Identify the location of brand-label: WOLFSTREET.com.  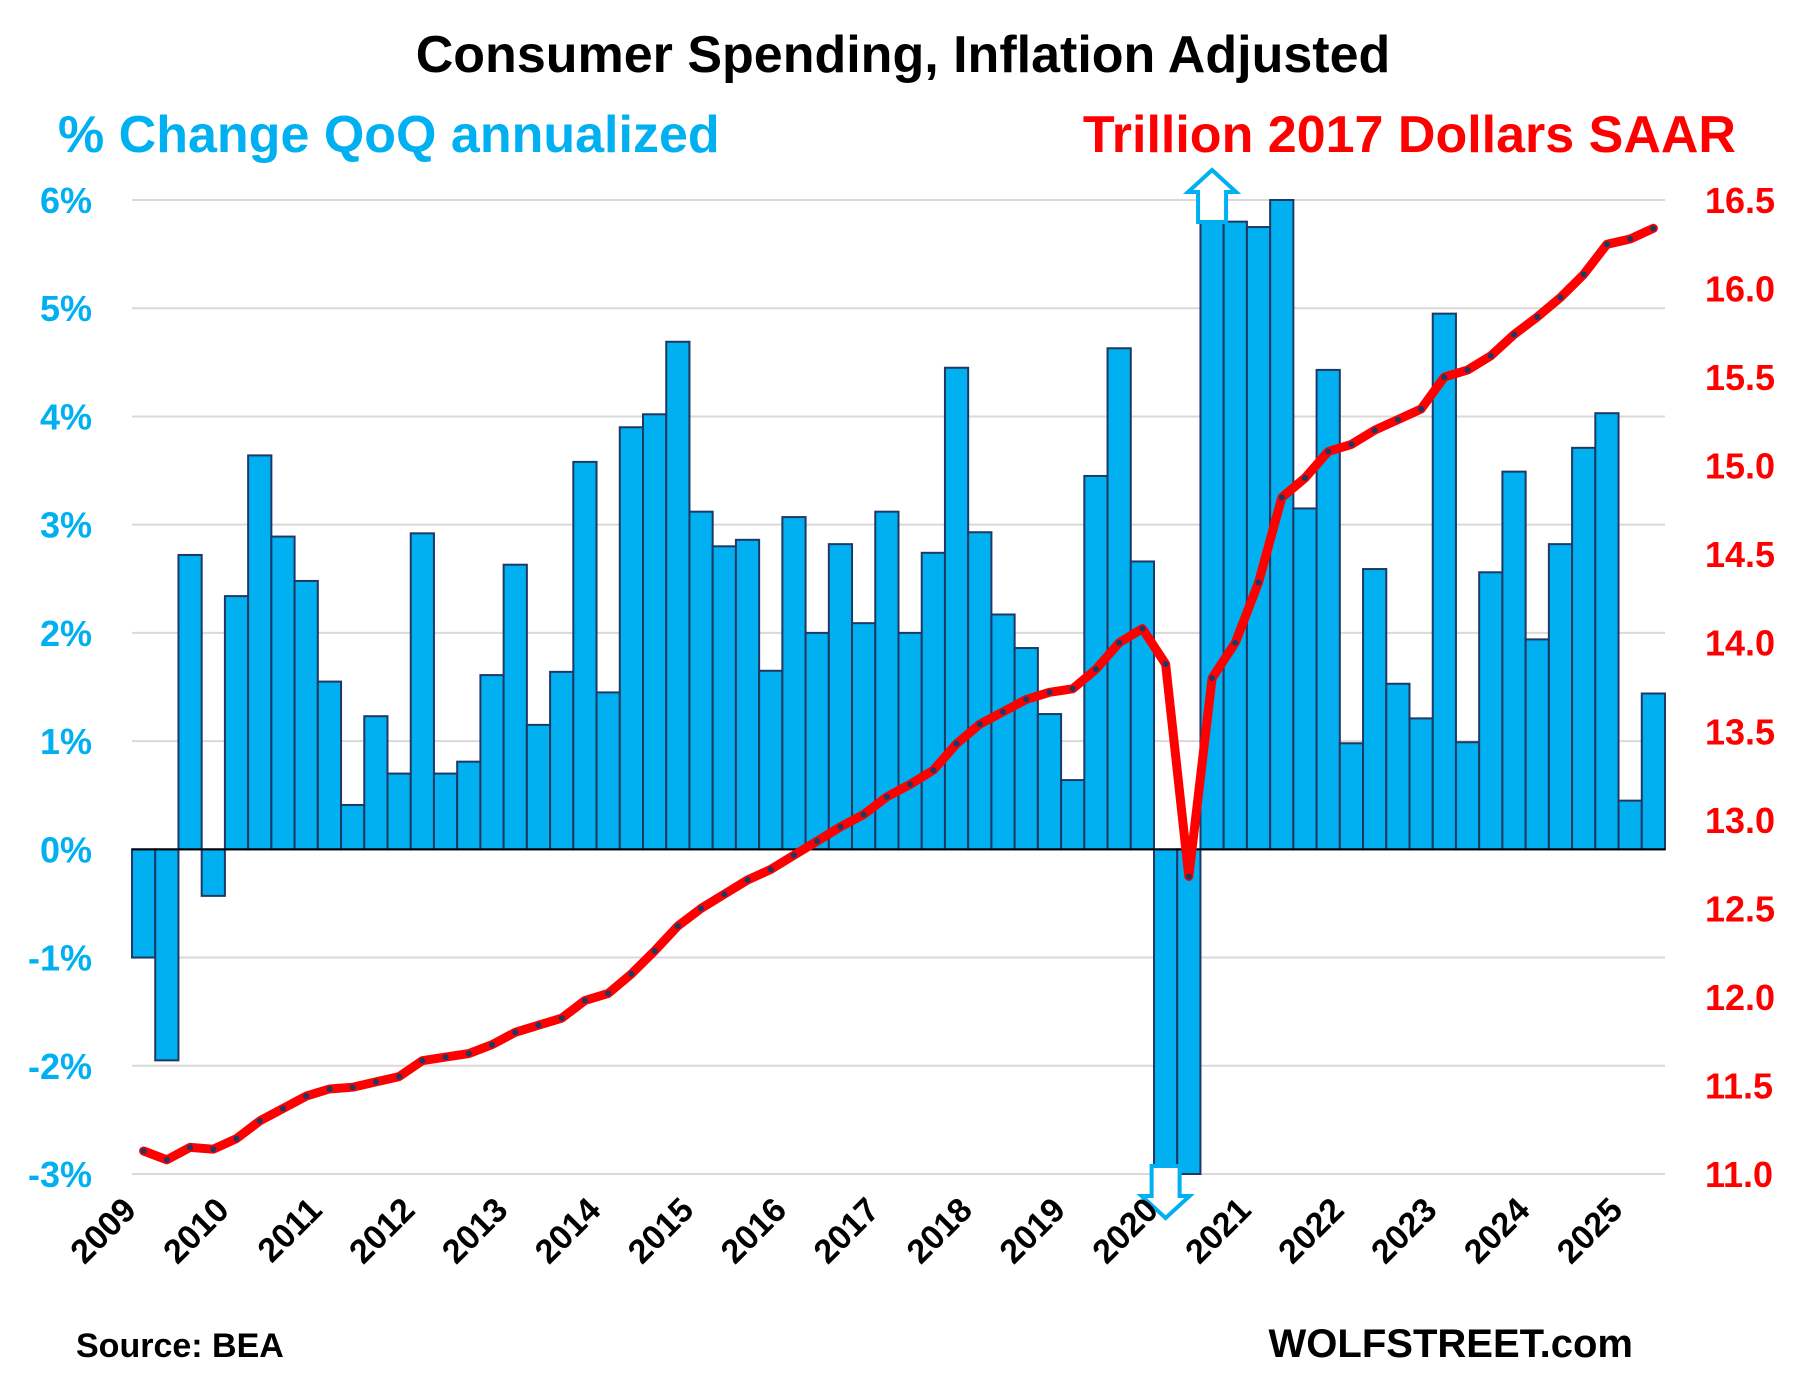
(1451, 1344).